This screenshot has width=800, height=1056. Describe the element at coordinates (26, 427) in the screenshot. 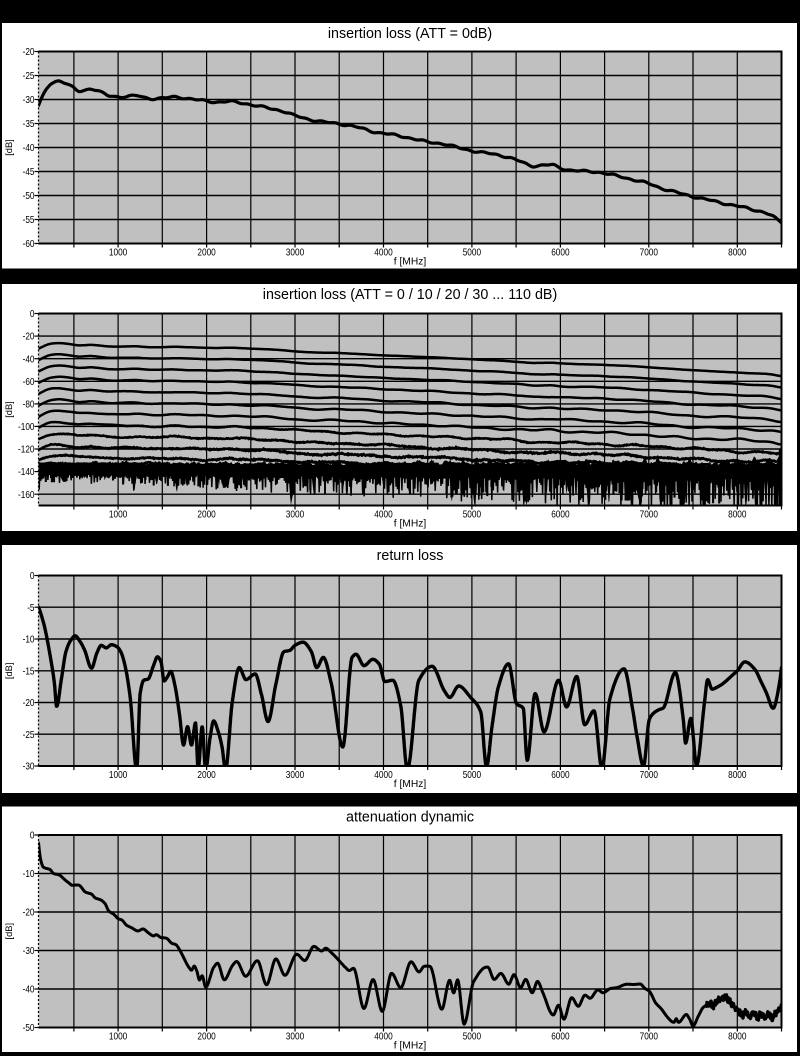

I see `svg-text: -100` at that location.